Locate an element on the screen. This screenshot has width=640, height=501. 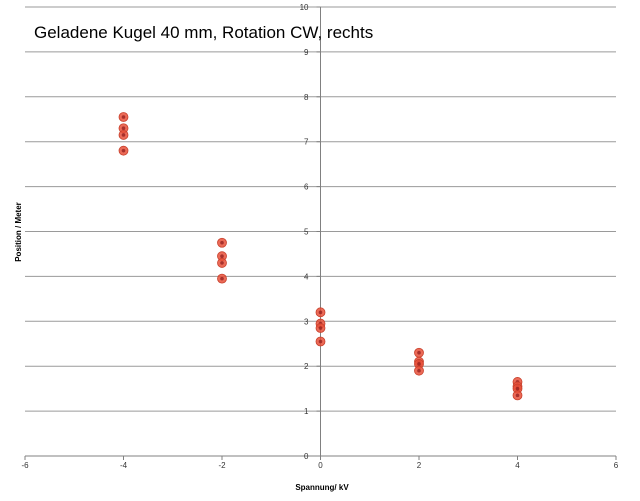
y-tick-label: 2 is located at coordinates (306, 366).